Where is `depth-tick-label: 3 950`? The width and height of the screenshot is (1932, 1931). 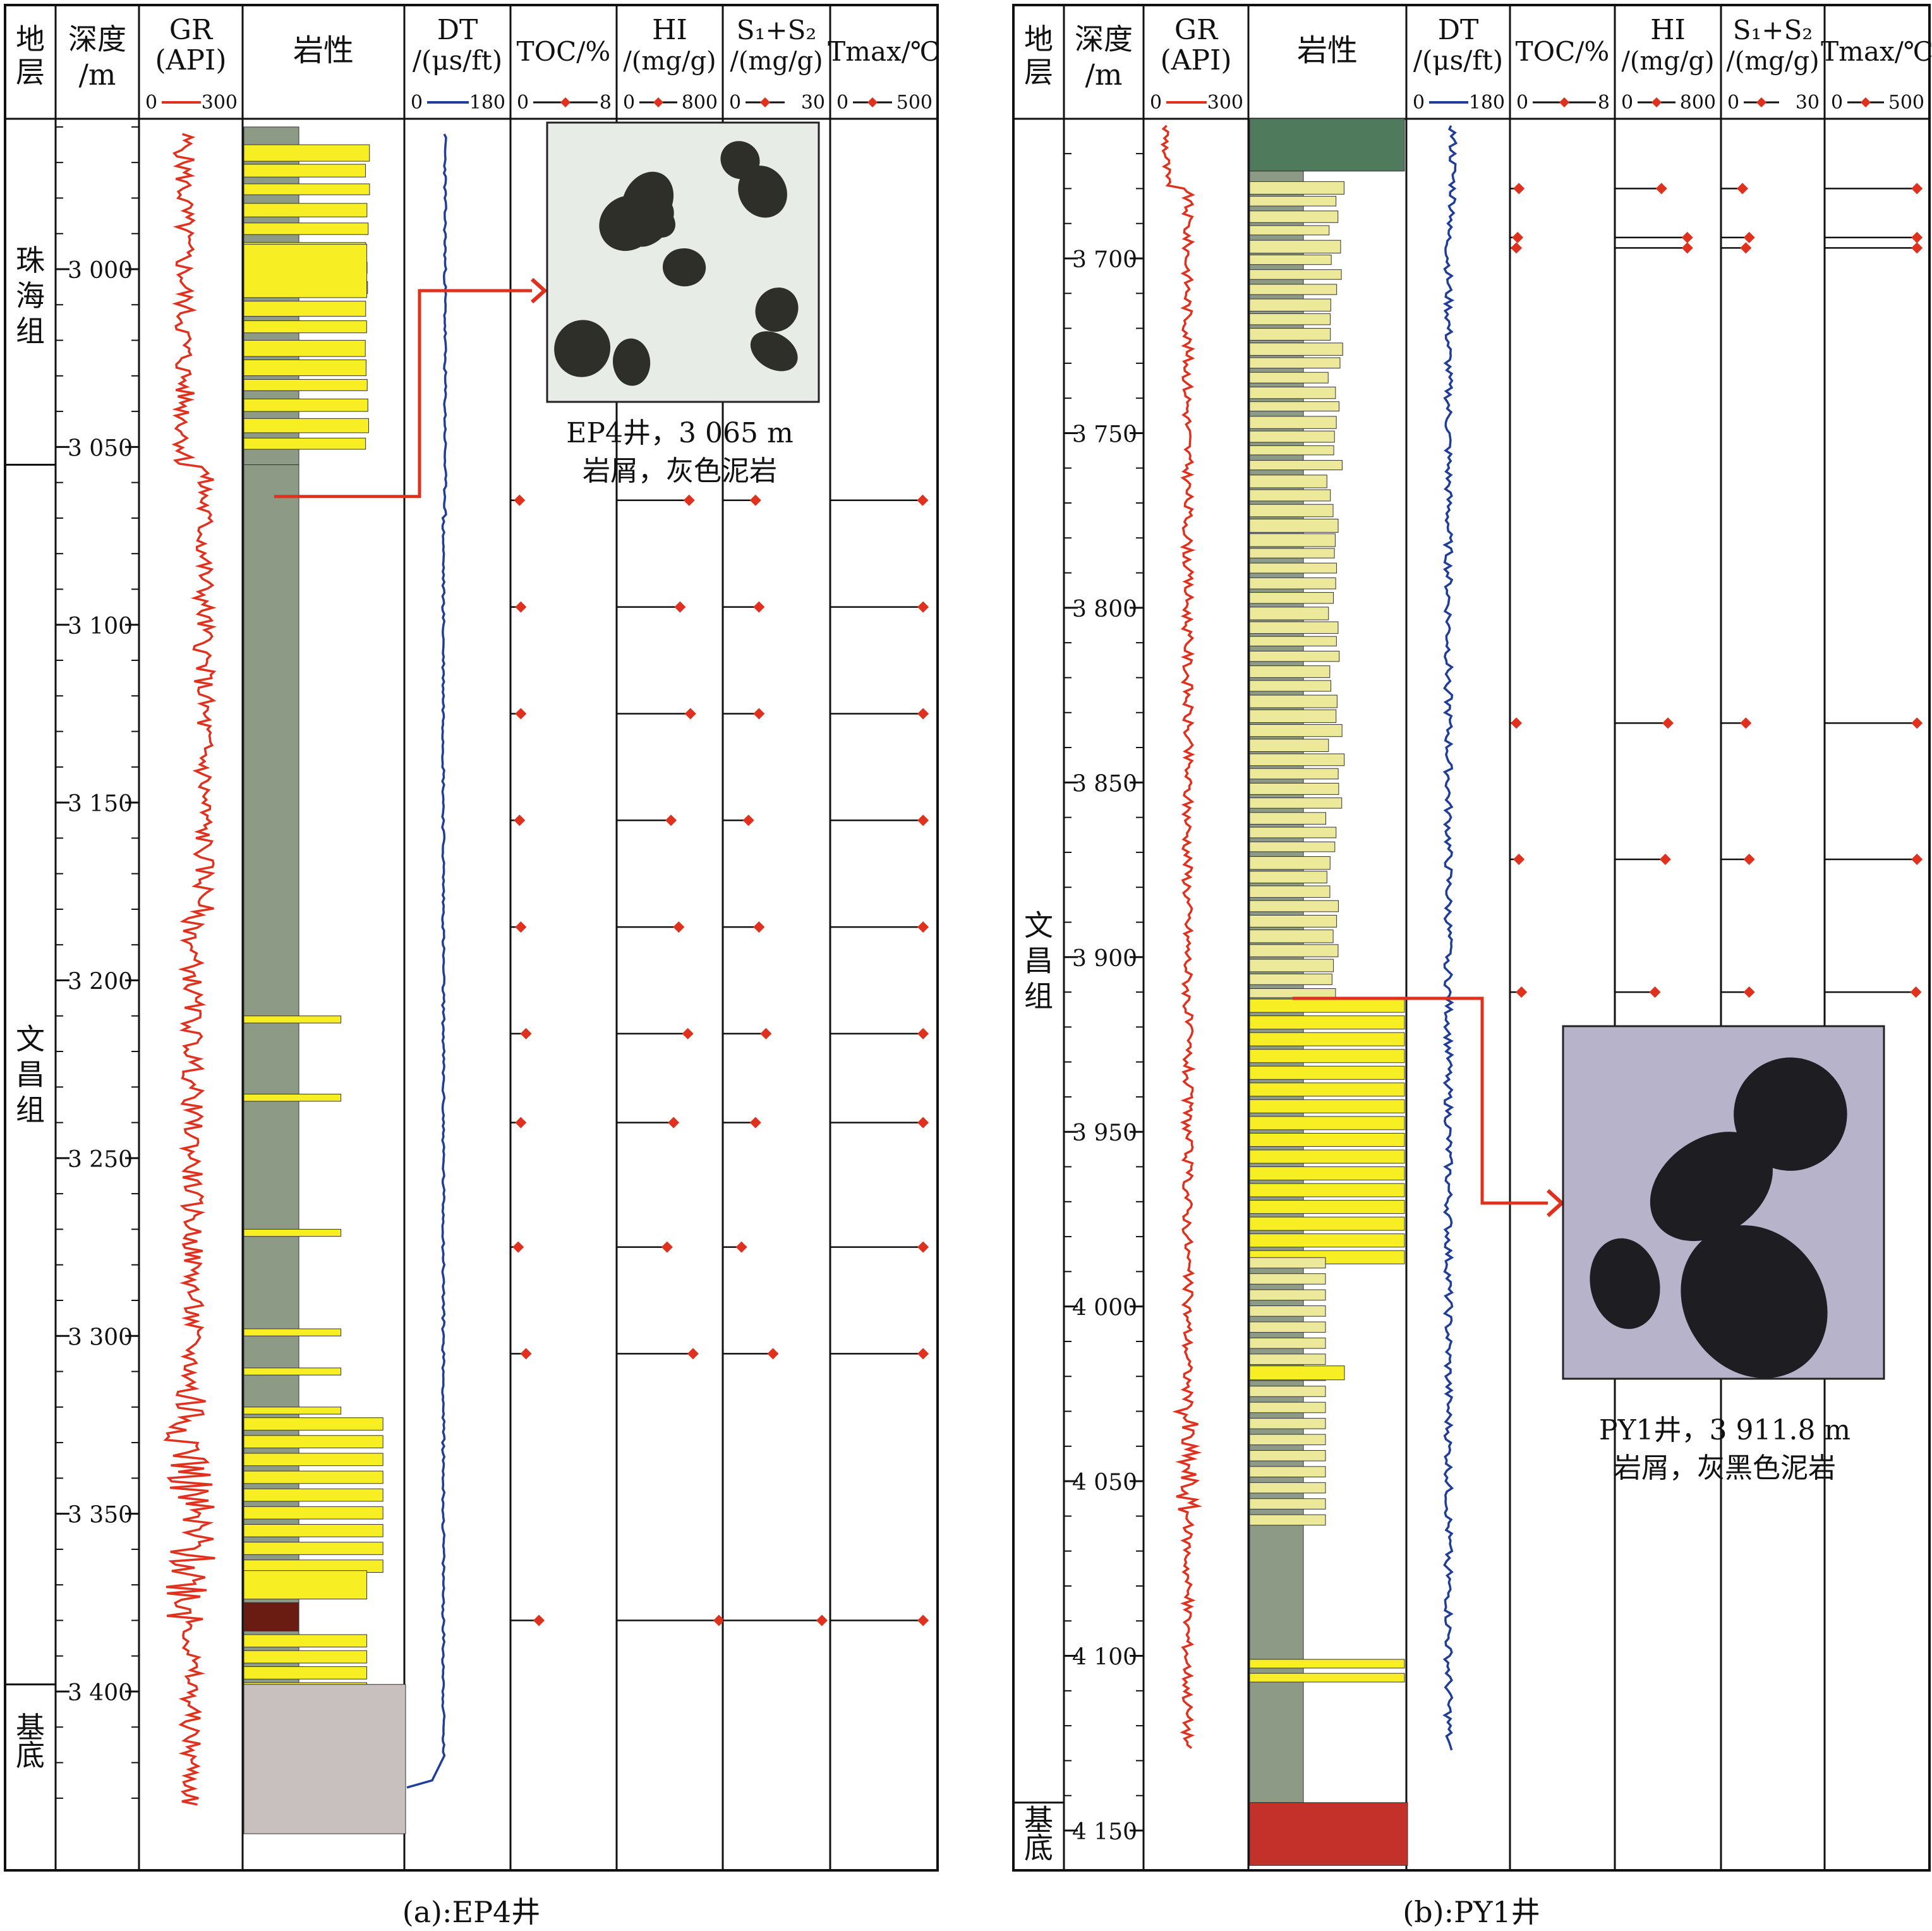 depth-tick-label: 3 950 is located at coordinates (1104, 1133).